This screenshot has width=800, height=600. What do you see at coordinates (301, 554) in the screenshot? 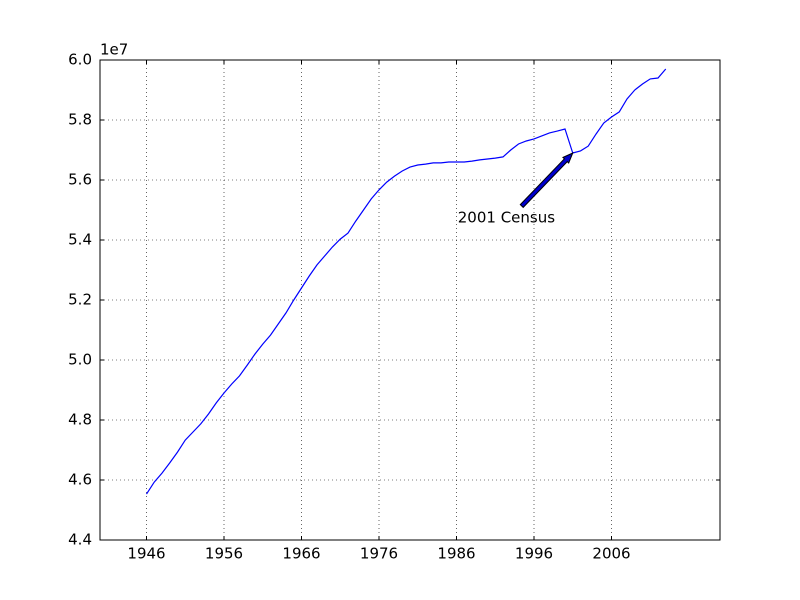
I see `x-tick-label: 1966` at bounding box center [301, 554].